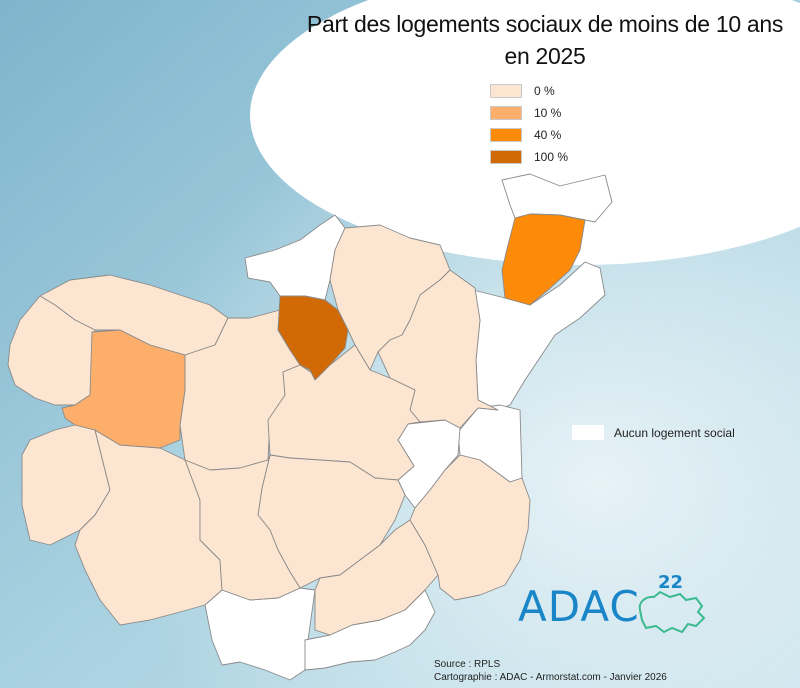 The width and height of the screenshot is (800, 688). Describe the element at coordinates (557, 198) in the screenshot. I see `commune-north-east-white` at that location.